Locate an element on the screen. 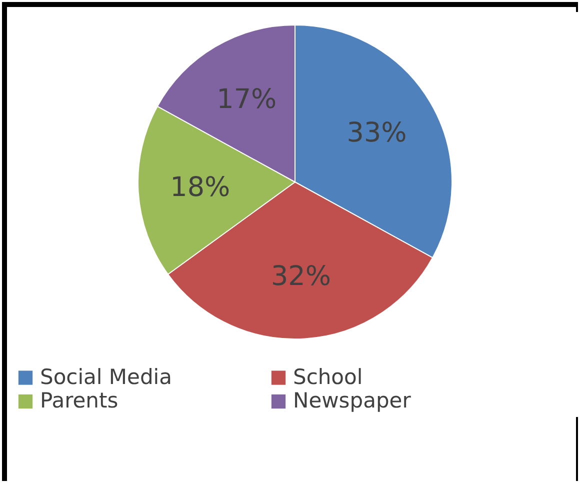  legend-label: Social Media is located at coordinates (106, 376).